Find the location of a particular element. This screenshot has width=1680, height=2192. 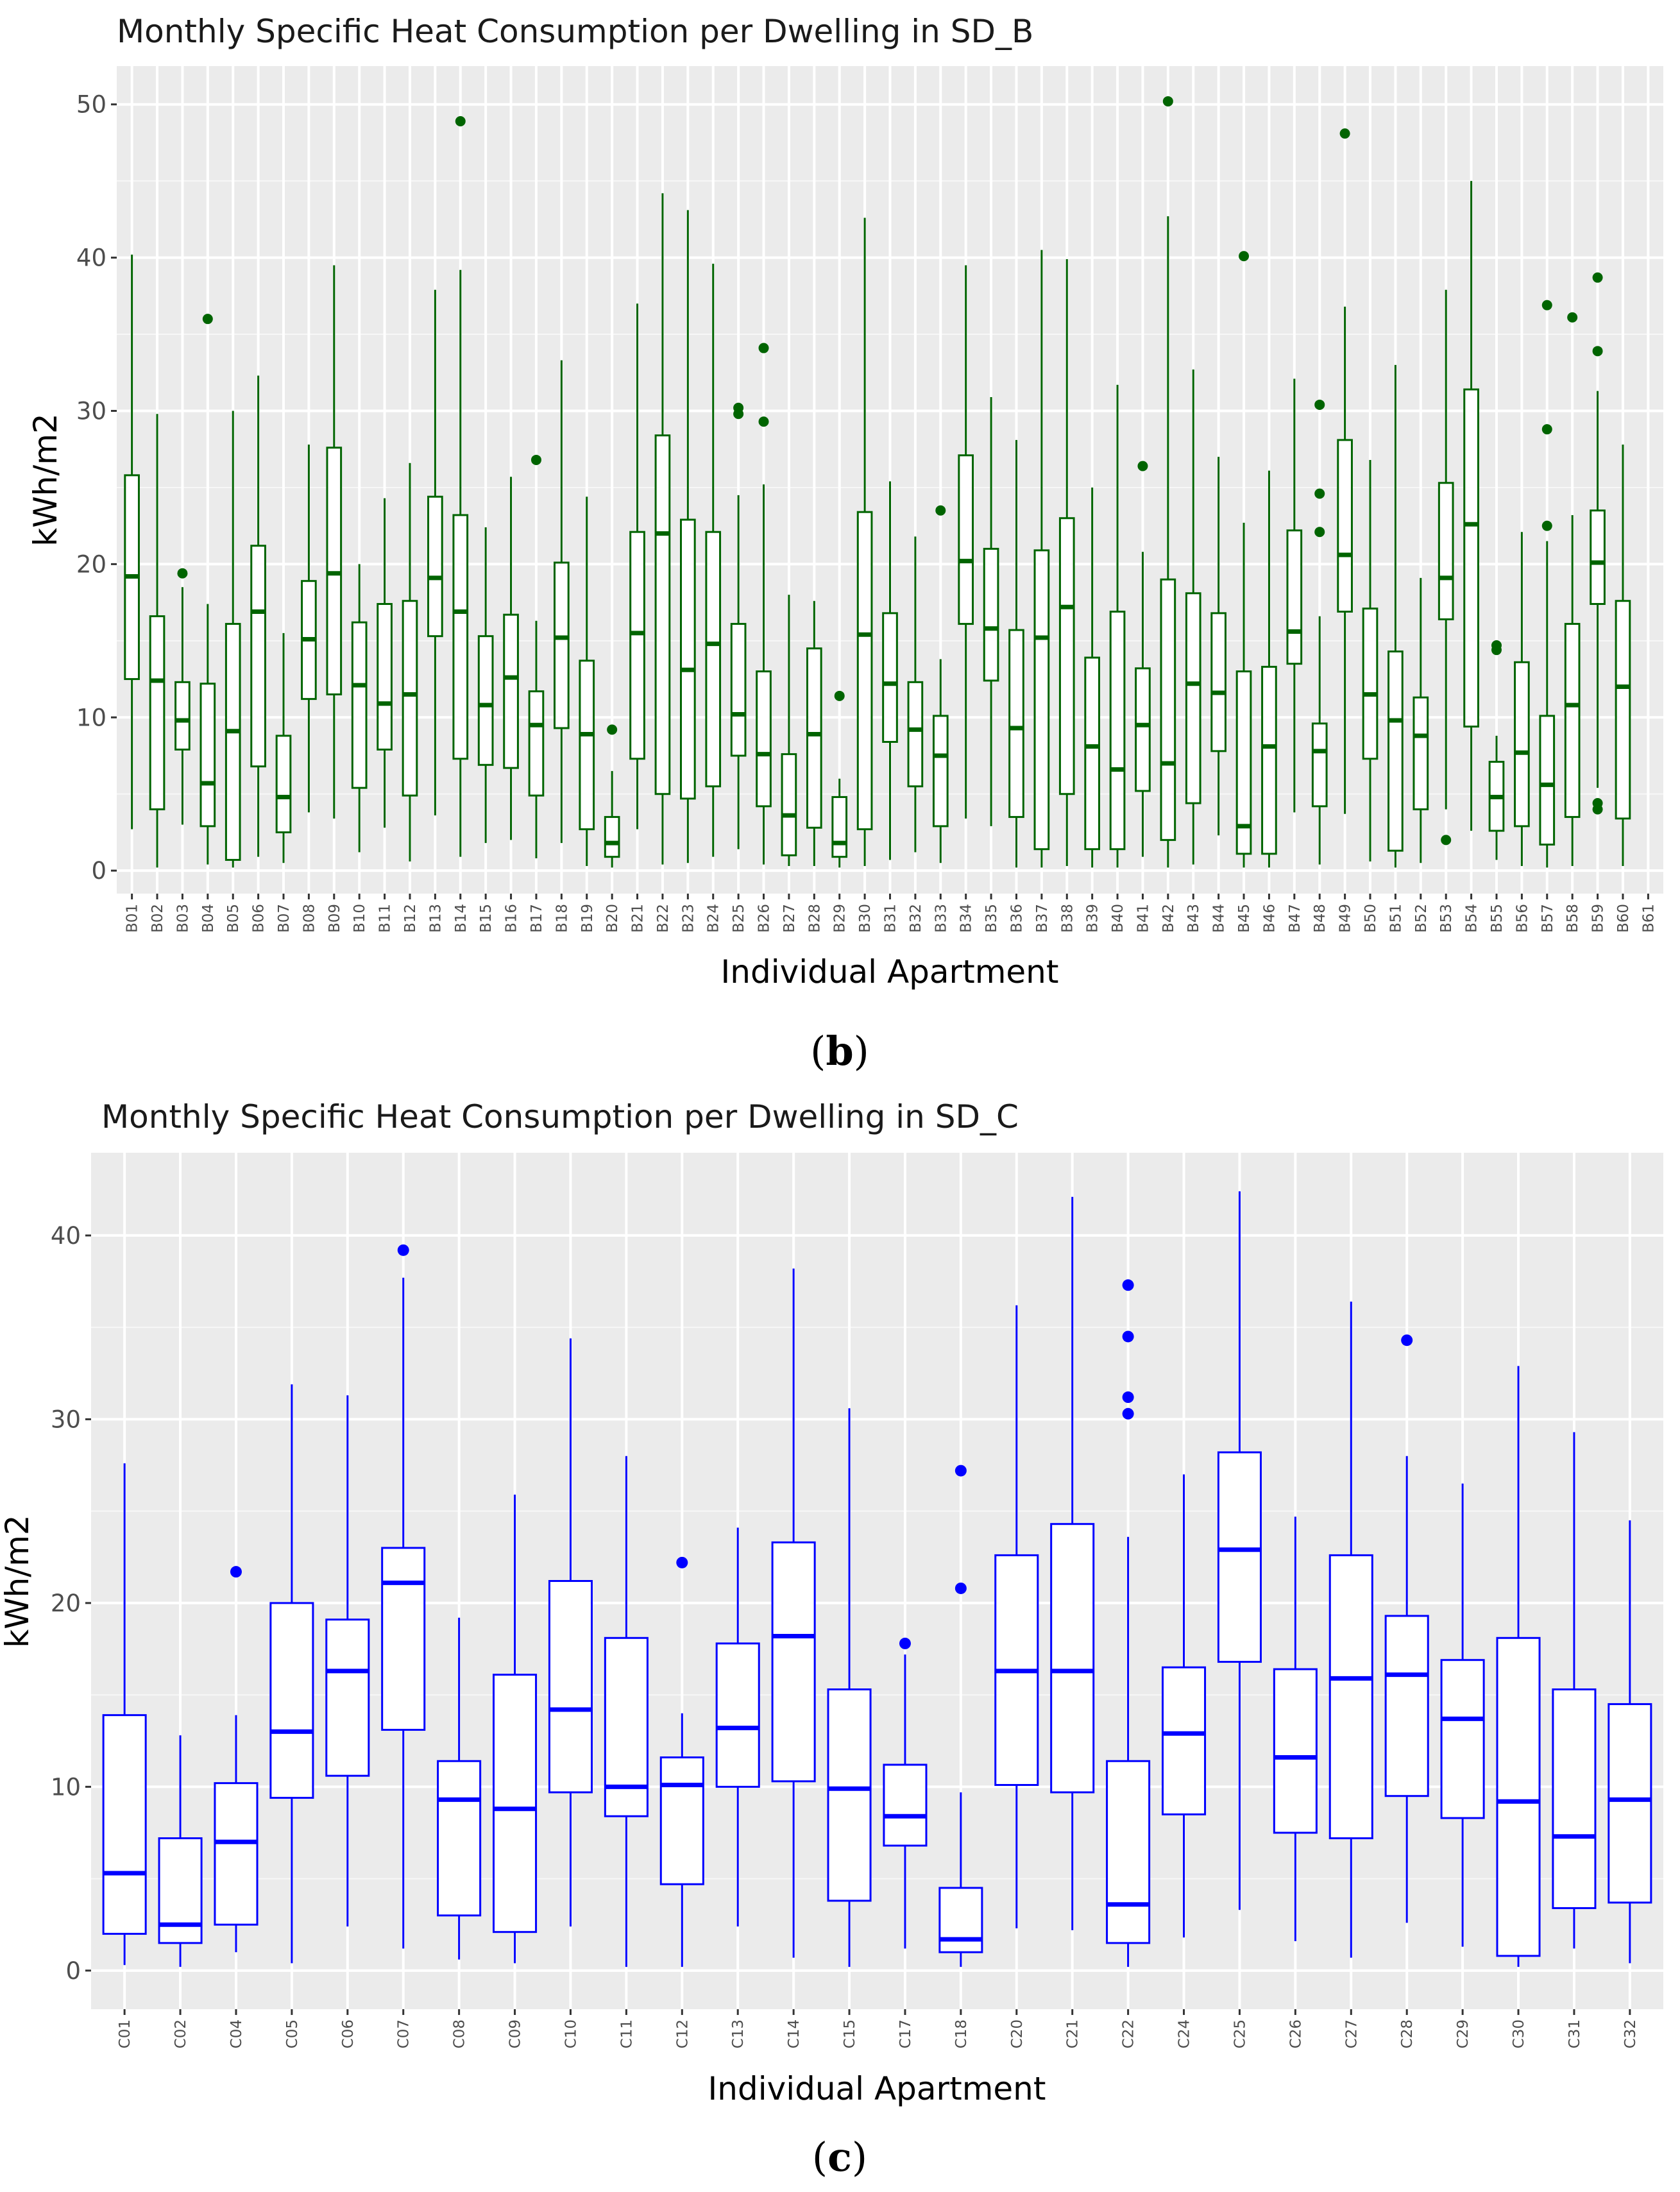

box-c15 is located at coordinates (850, 1688).